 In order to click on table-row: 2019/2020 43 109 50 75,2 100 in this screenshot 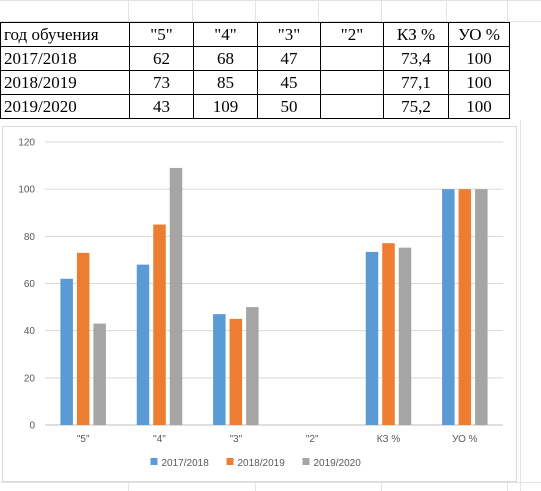, I will do `click(255, 106)`.